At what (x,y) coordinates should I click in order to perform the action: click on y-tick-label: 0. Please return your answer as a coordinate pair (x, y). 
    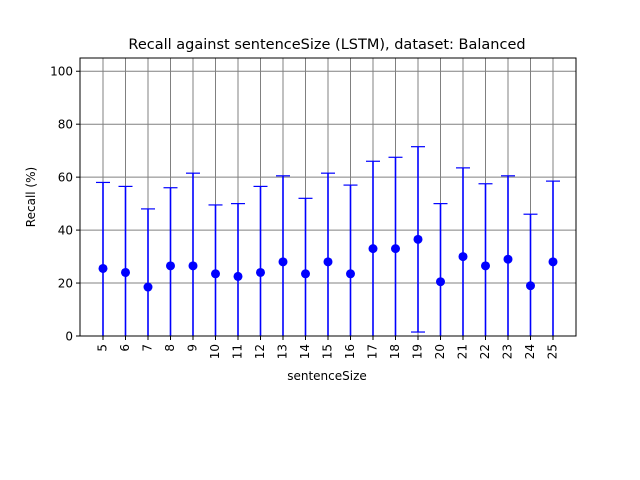
    Looking at the image, I should click on (69, 337).